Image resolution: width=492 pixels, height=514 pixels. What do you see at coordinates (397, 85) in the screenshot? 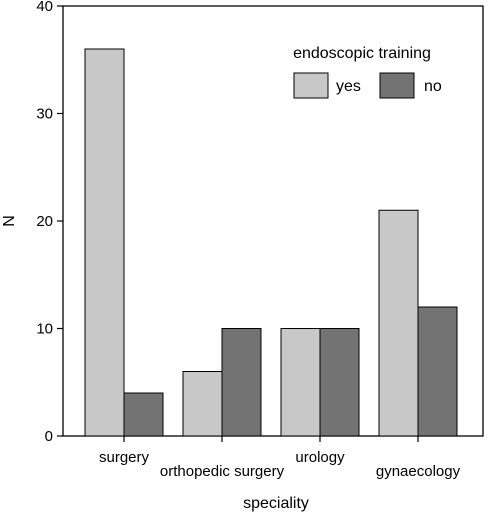
I see `legend-swatch-no` at bounding box center [397, 85].